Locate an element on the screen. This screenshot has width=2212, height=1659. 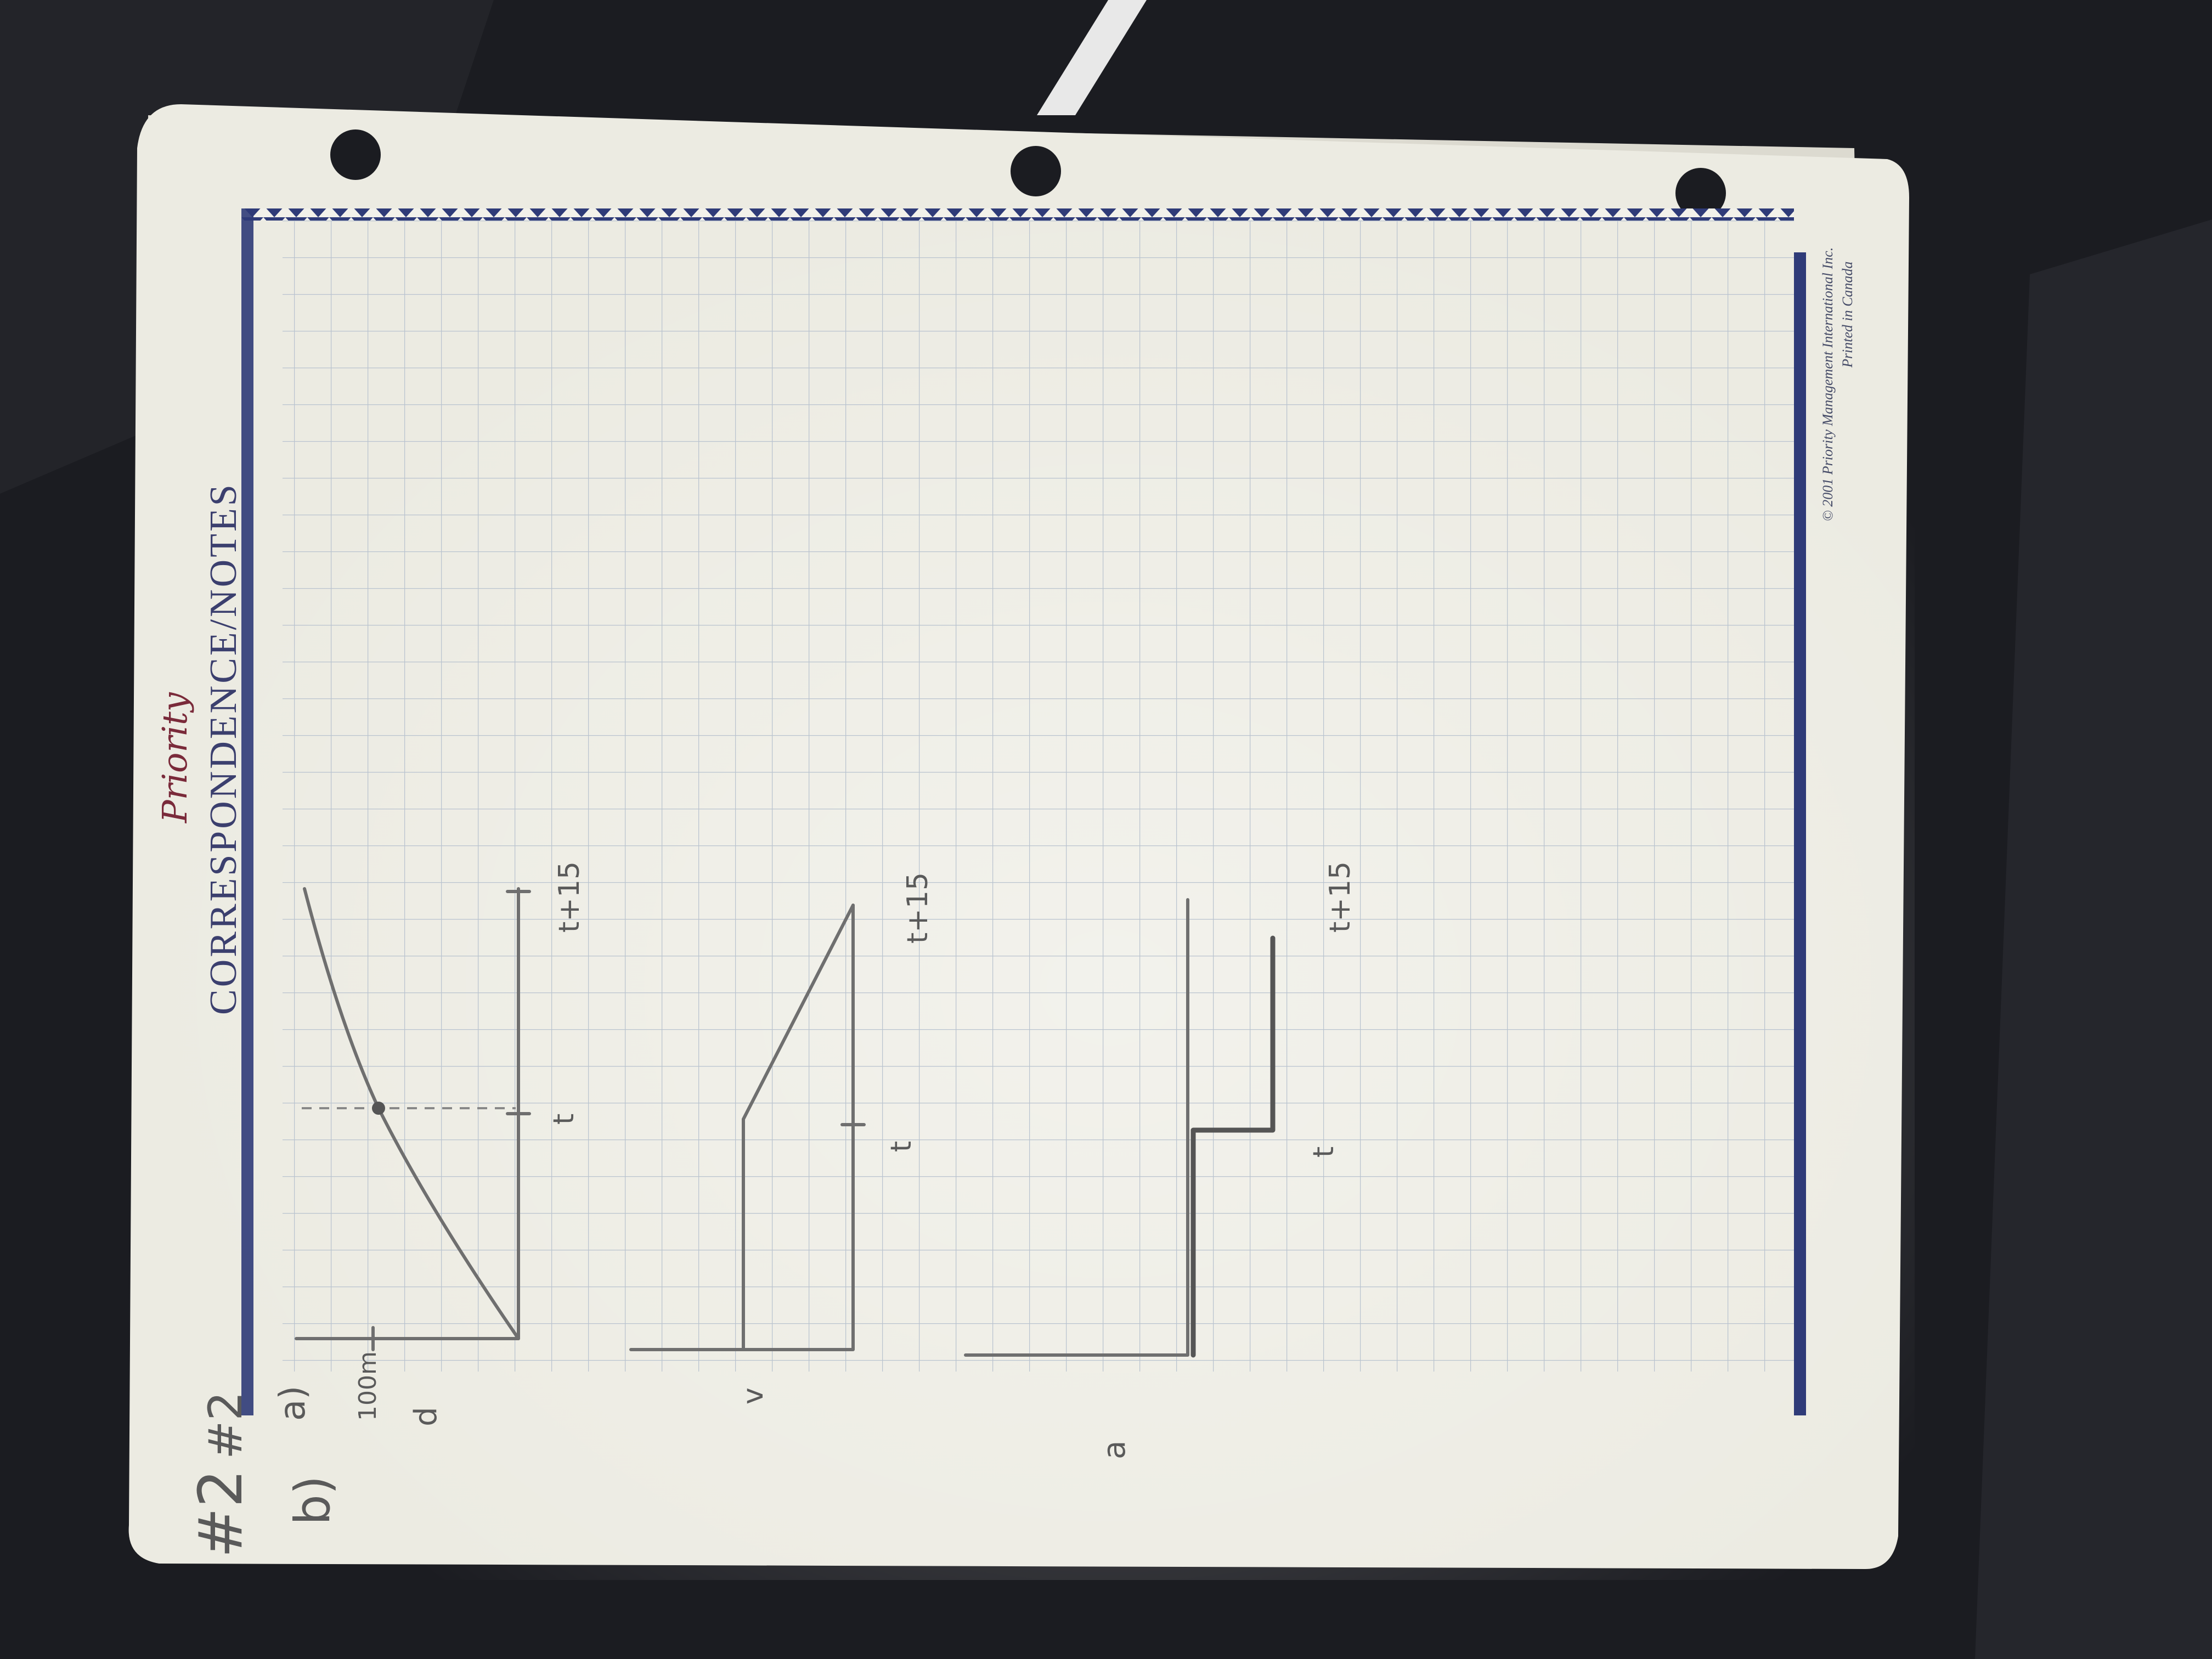
graph-acceleration-xtick-2-label: t+15 is located at coordinates (1341, 897).